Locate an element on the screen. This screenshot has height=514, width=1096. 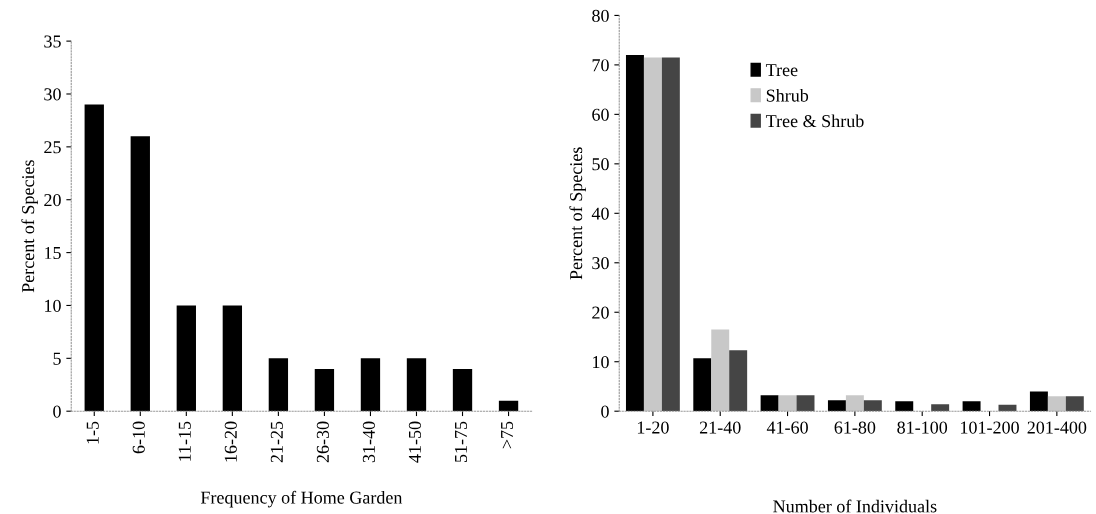
y-tick-label: 50 is located at coordinates (600, 164).